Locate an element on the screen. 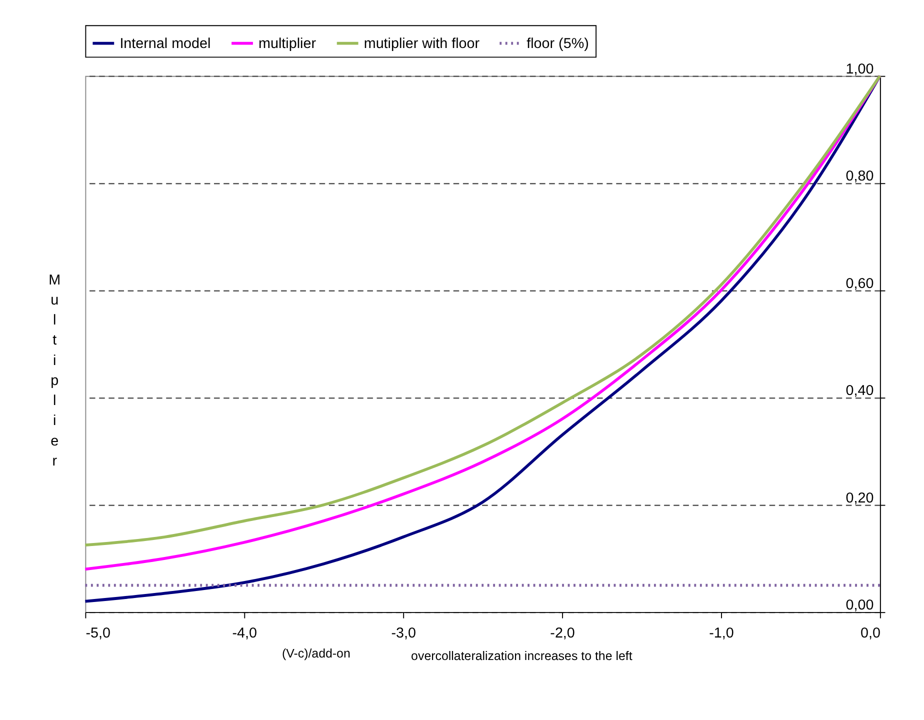  text: Multiplier is located at coordinates (54, 371).